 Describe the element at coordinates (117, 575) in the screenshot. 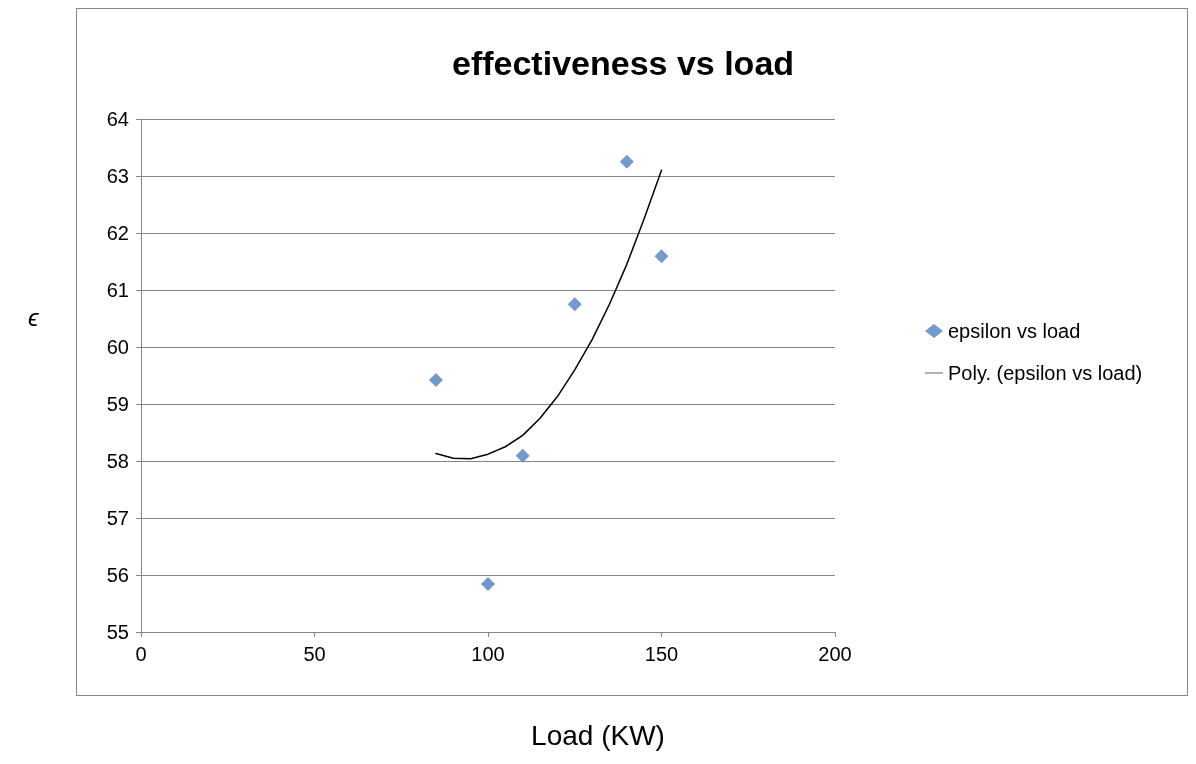

I see `y-tick-label: 56` at that location.